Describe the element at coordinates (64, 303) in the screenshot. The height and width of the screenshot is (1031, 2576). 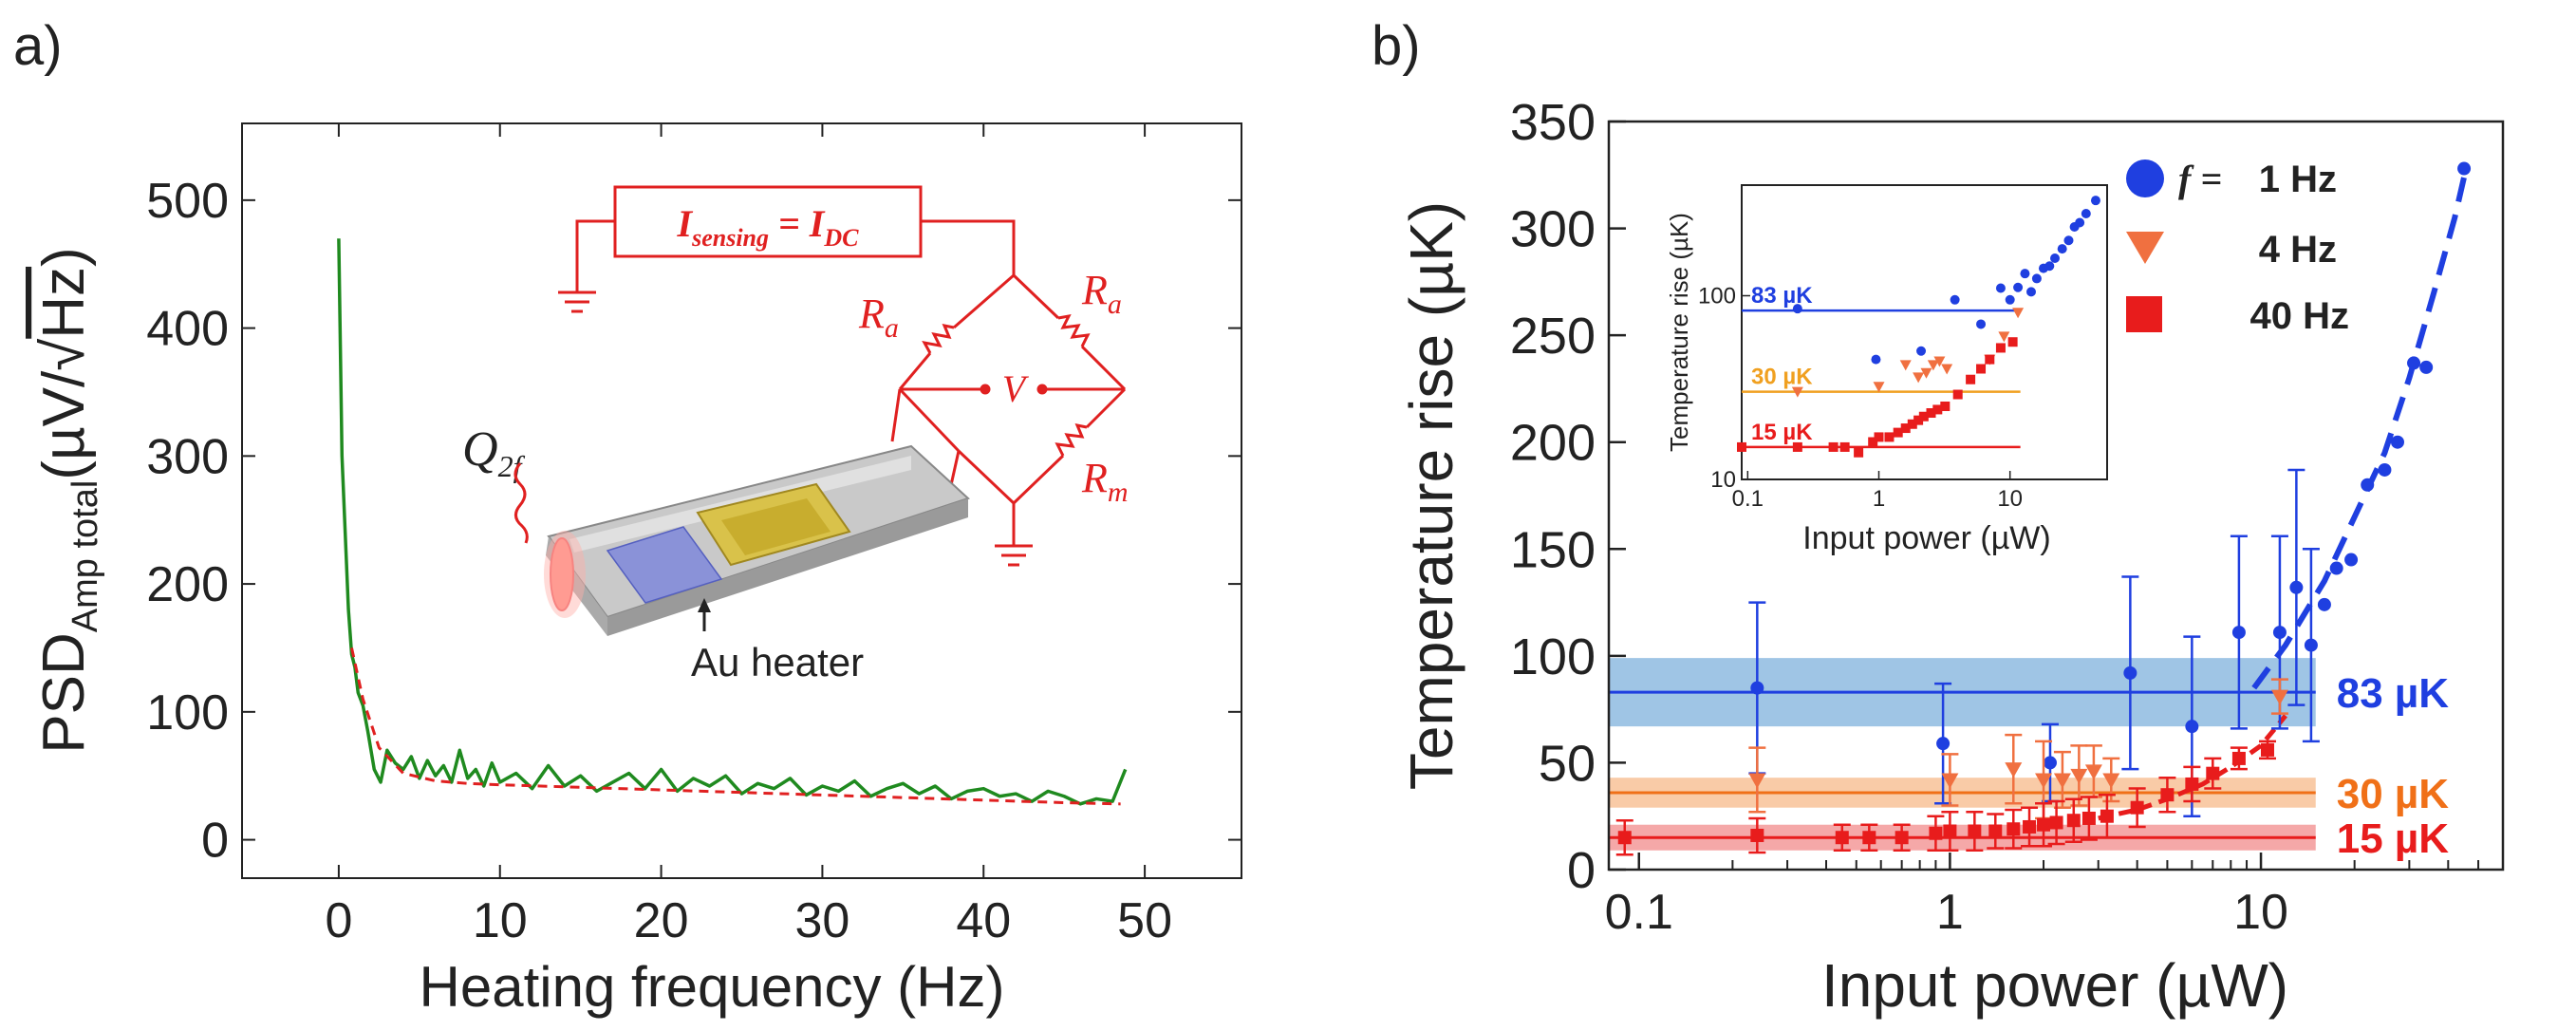
I see `y-label-hz: Hz` at that location.